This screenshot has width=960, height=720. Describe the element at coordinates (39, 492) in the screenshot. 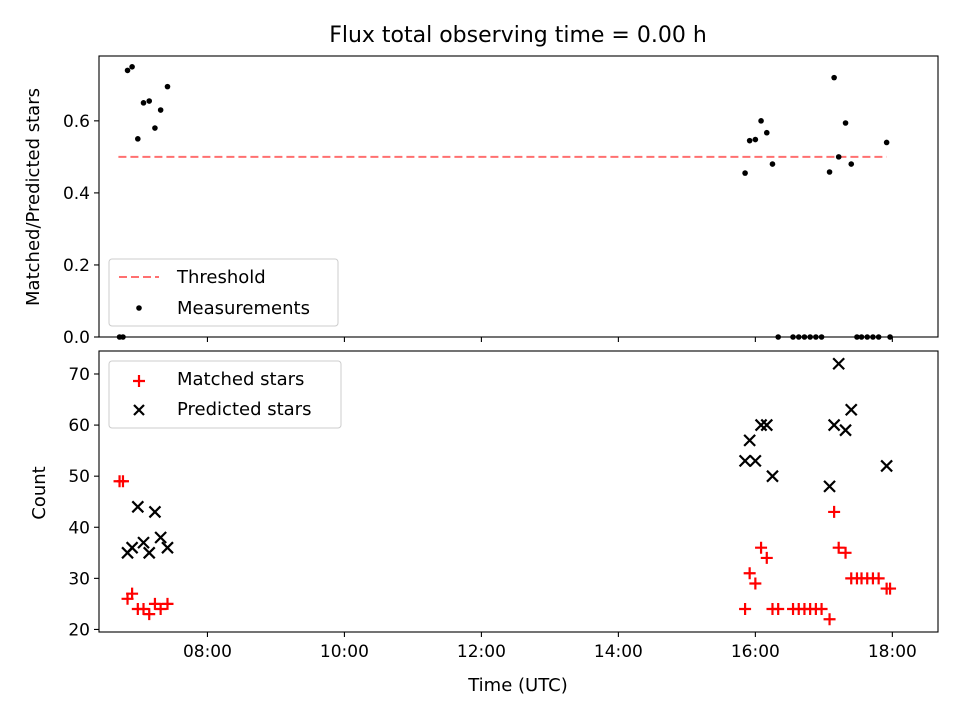

I see `bottom-y-axis-label: Count` at that location.